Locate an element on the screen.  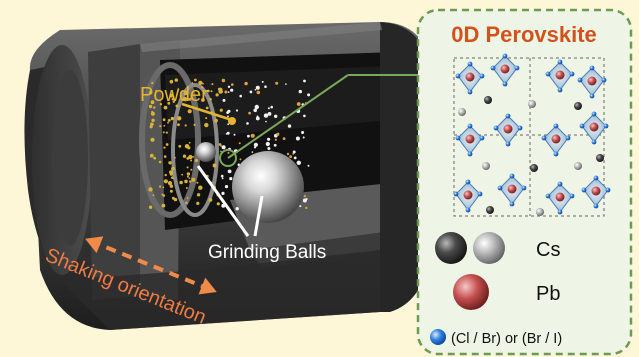
legend-pb-label: Pb is located at coordinates (548, 294).